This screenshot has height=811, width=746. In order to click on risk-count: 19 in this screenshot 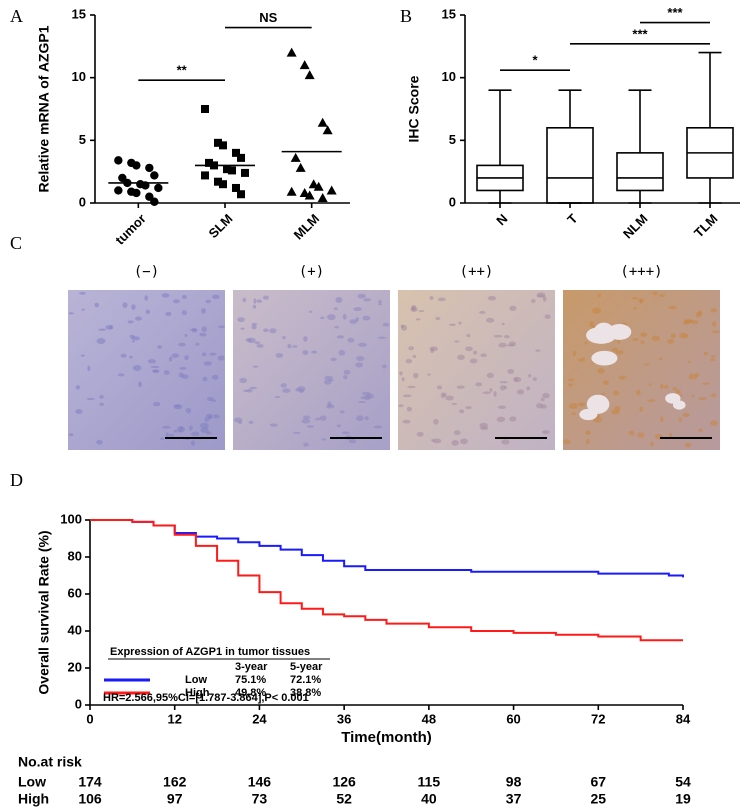, I will do `click(683, 799)`.